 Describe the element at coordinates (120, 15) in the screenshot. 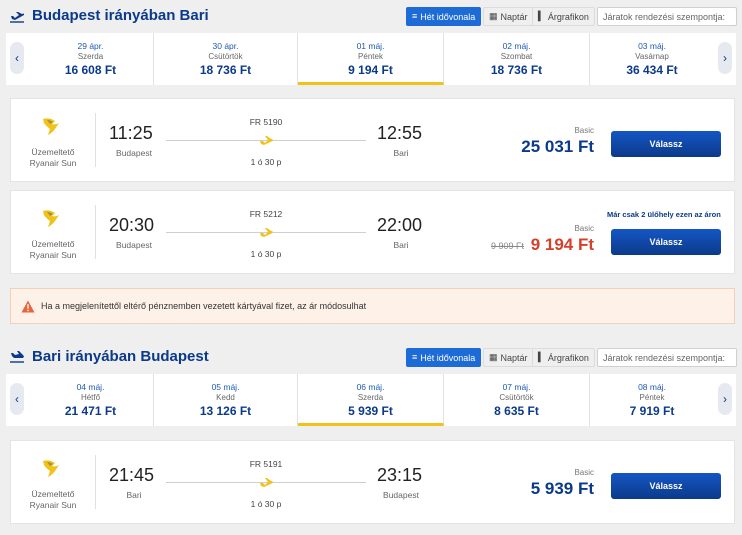

I see `outbound-title: Budapest irányában Bari` at that location.